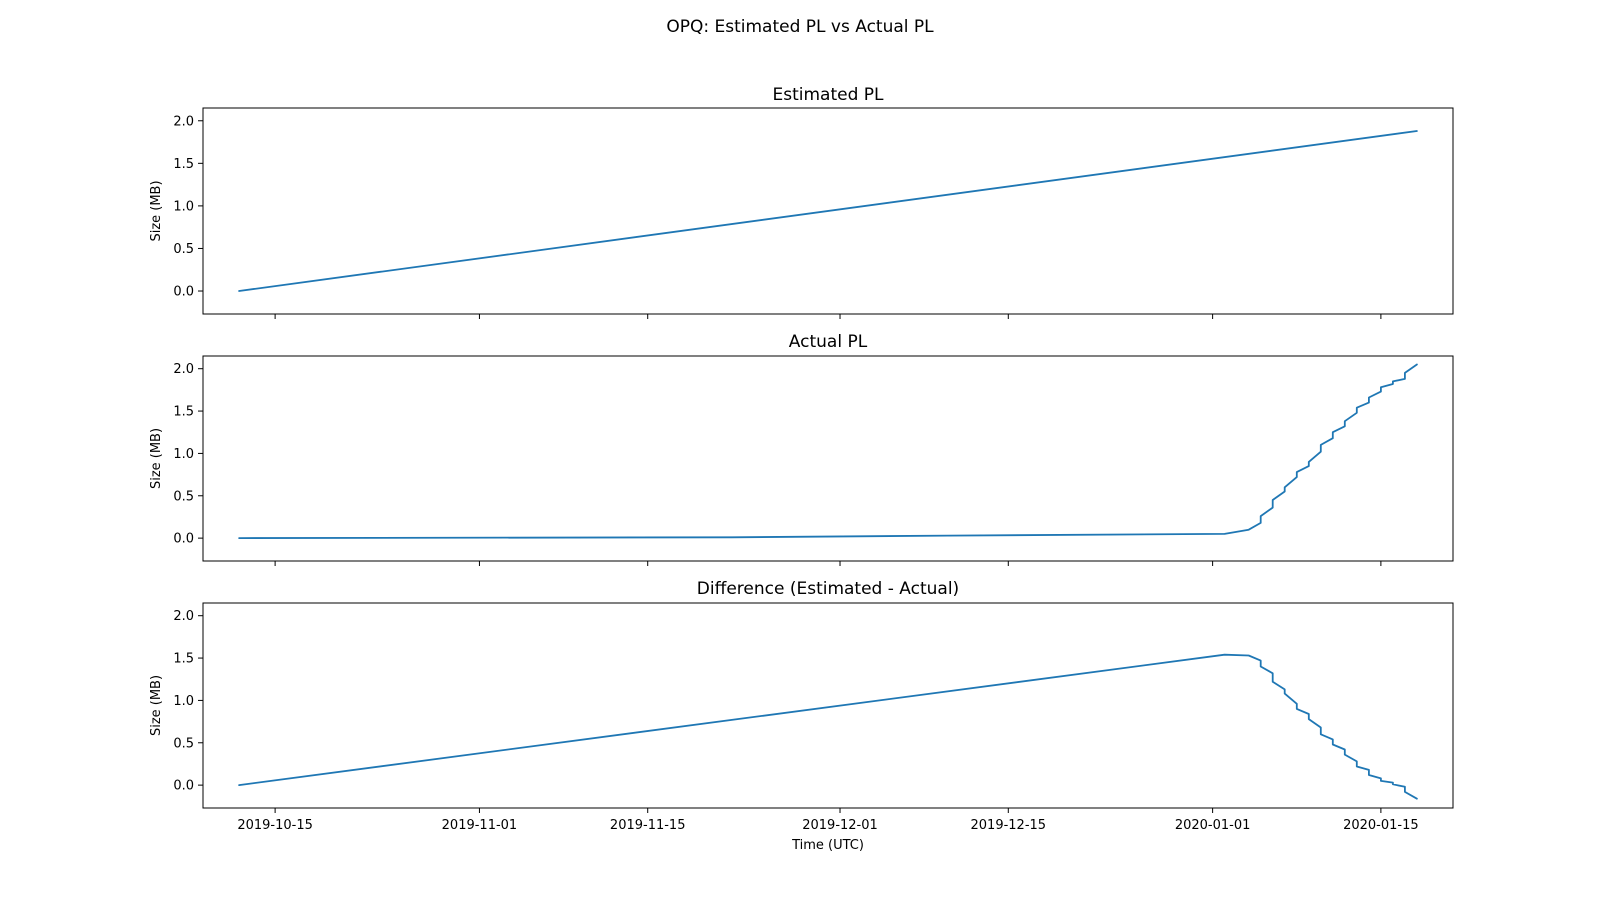 This screenshot has height=904, width=1600. I want to click on subplot-title: Actual PL, so click(828, 342).